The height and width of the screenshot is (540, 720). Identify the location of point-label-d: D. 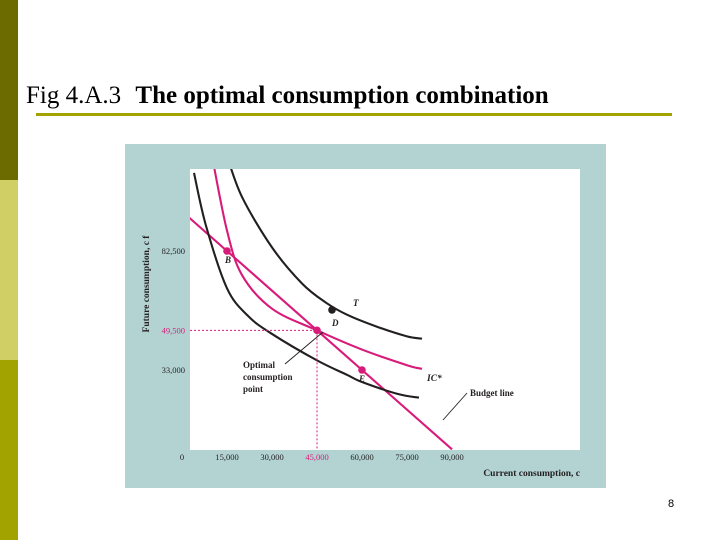
(335, 323).